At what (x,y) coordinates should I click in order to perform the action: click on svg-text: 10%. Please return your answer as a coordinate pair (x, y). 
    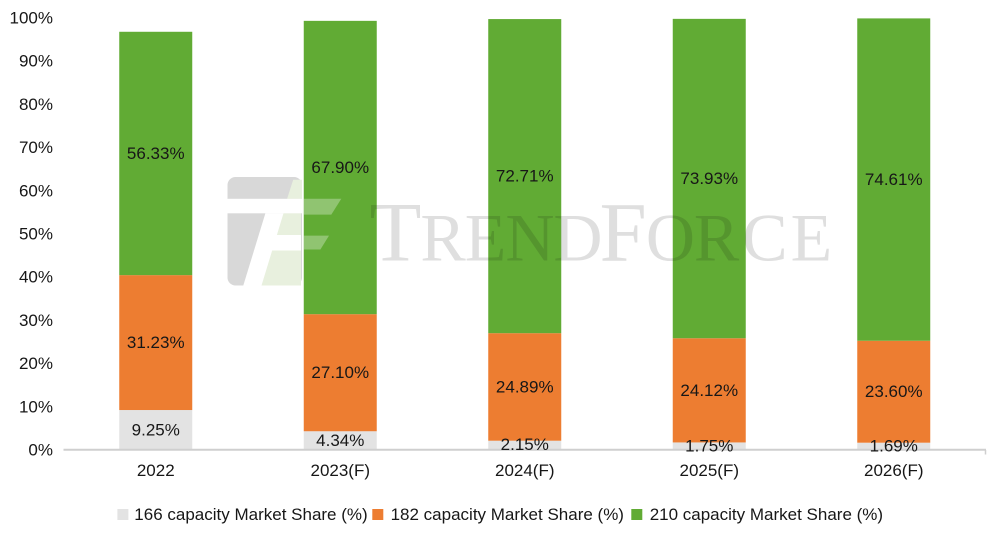
    Looking at the image, I should click on (36, 406).